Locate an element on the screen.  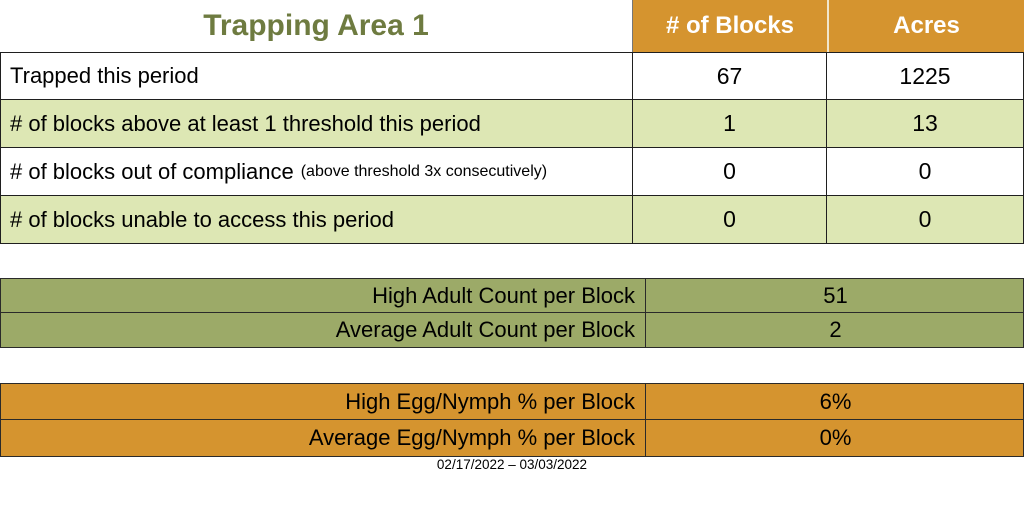
section-row-value: 6% is located at coordinates (835, 401).